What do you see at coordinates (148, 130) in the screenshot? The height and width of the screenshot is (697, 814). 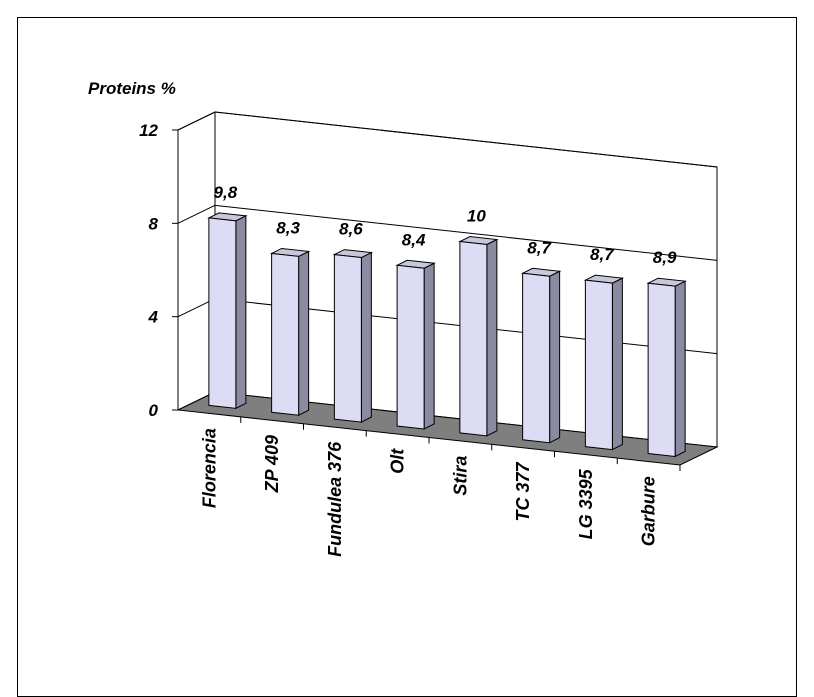 I see `y-tick-label: 12` at bounding box center [148, 130].